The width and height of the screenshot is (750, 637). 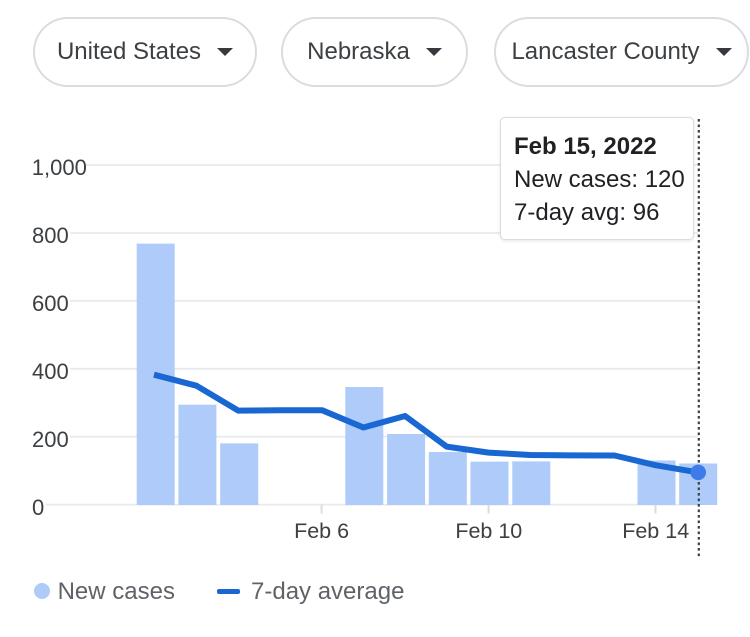 What do you see at coordinates (50, 303) in the screenshot?
I see `svg-text: 600` at bounding box center [50, 303].